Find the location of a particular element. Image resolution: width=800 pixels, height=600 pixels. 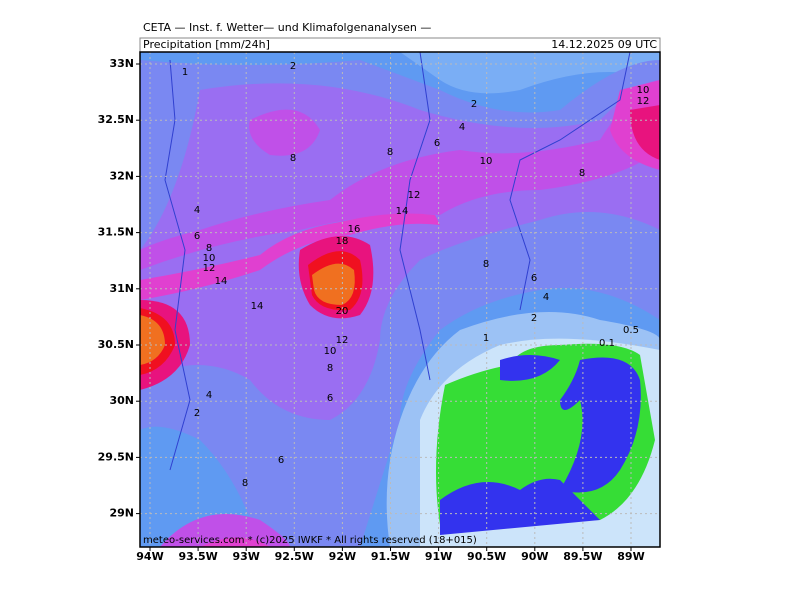

lon-label: 92W is located at coordinates (342, 556).